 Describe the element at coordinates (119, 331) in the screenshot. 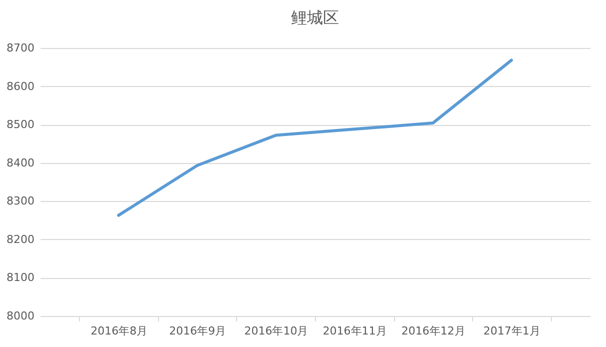

I see `x-tick-label: 2016年8月` at that location.